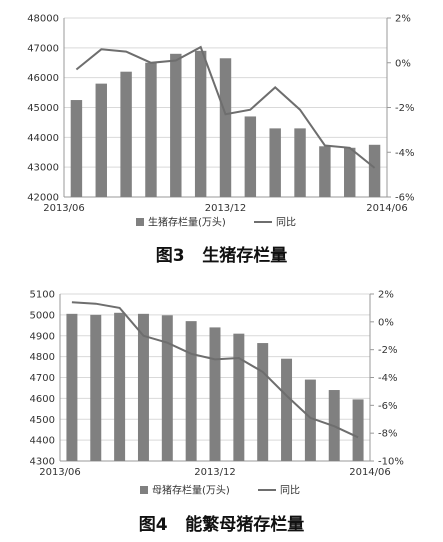  Describe the element at coordinates (42, 462) in the screenshot. I see `y-tick-label: 4300` at that location.